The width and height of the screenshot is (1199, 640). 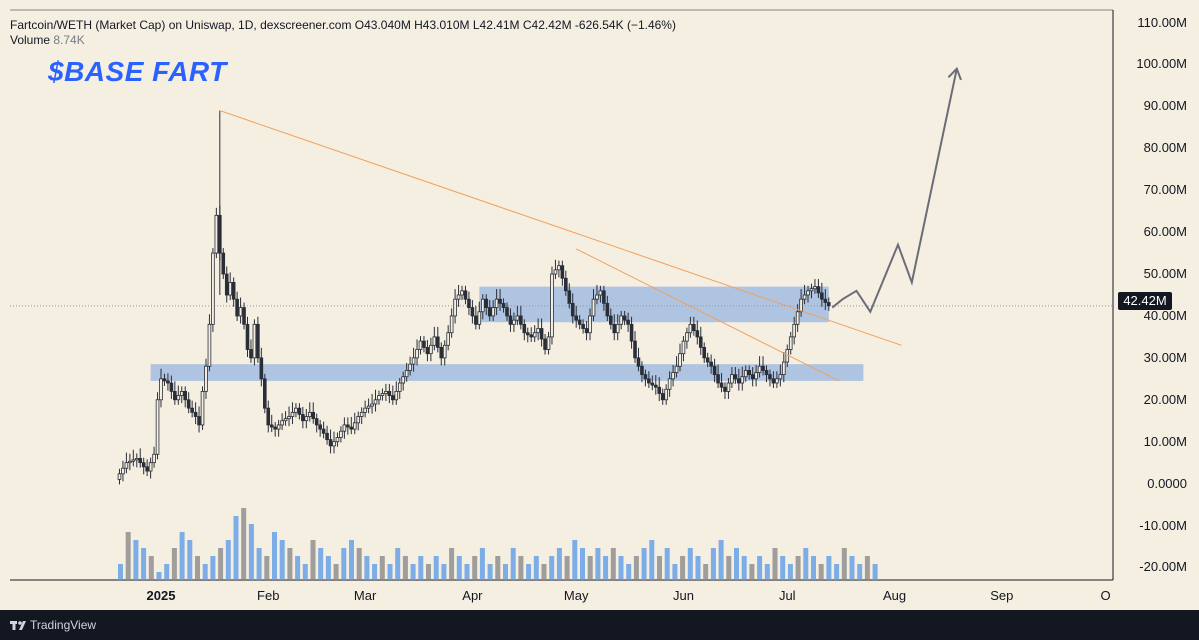 I want to click on y-tick-label: 60.00M, so click(x=1165, y=232).